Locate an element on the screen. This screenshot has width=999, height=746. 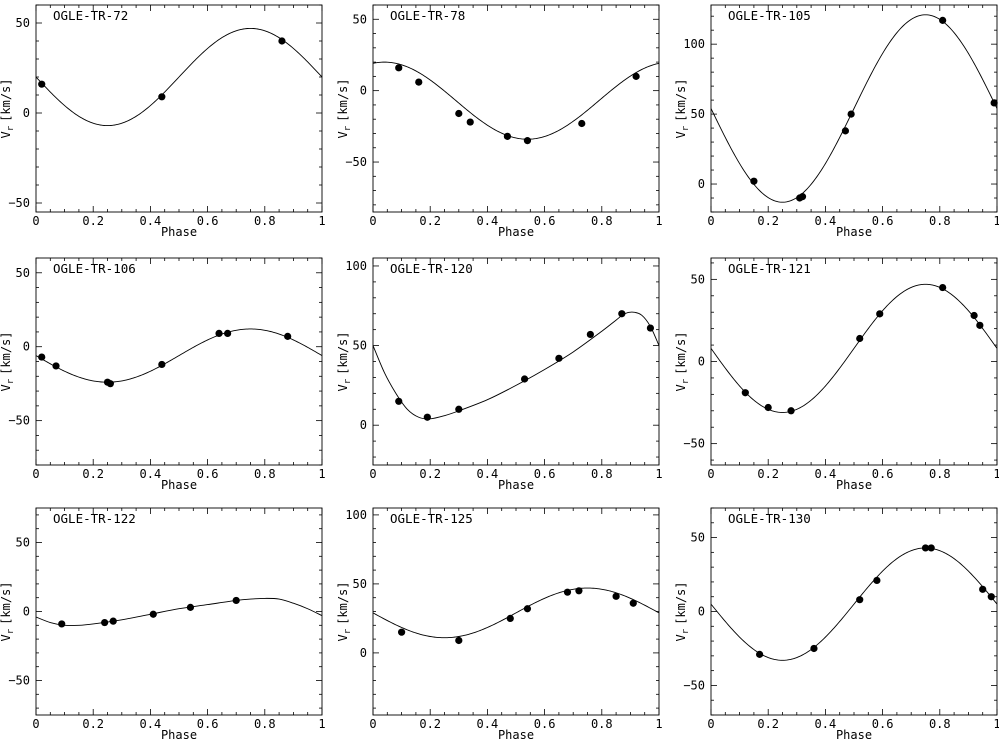
y-tick-label: 100 is located at coordinates (356, 515).